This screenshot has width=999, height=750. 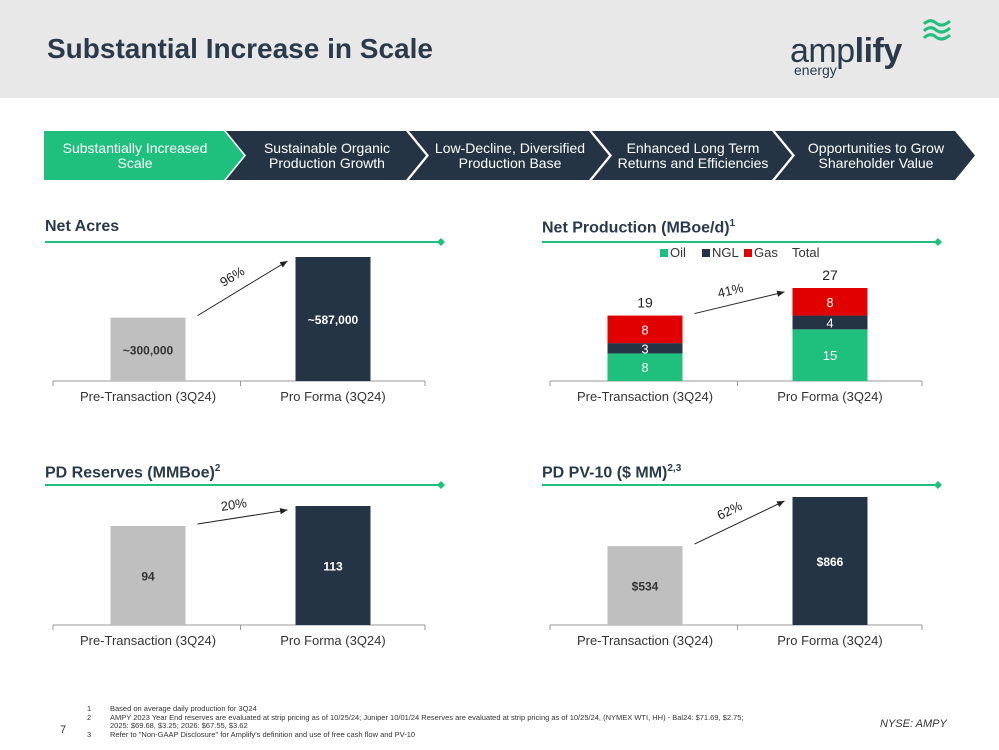 I want to click on chevron-label-2: Sustainable Organic Production Growth, so click(x=327, y=155).